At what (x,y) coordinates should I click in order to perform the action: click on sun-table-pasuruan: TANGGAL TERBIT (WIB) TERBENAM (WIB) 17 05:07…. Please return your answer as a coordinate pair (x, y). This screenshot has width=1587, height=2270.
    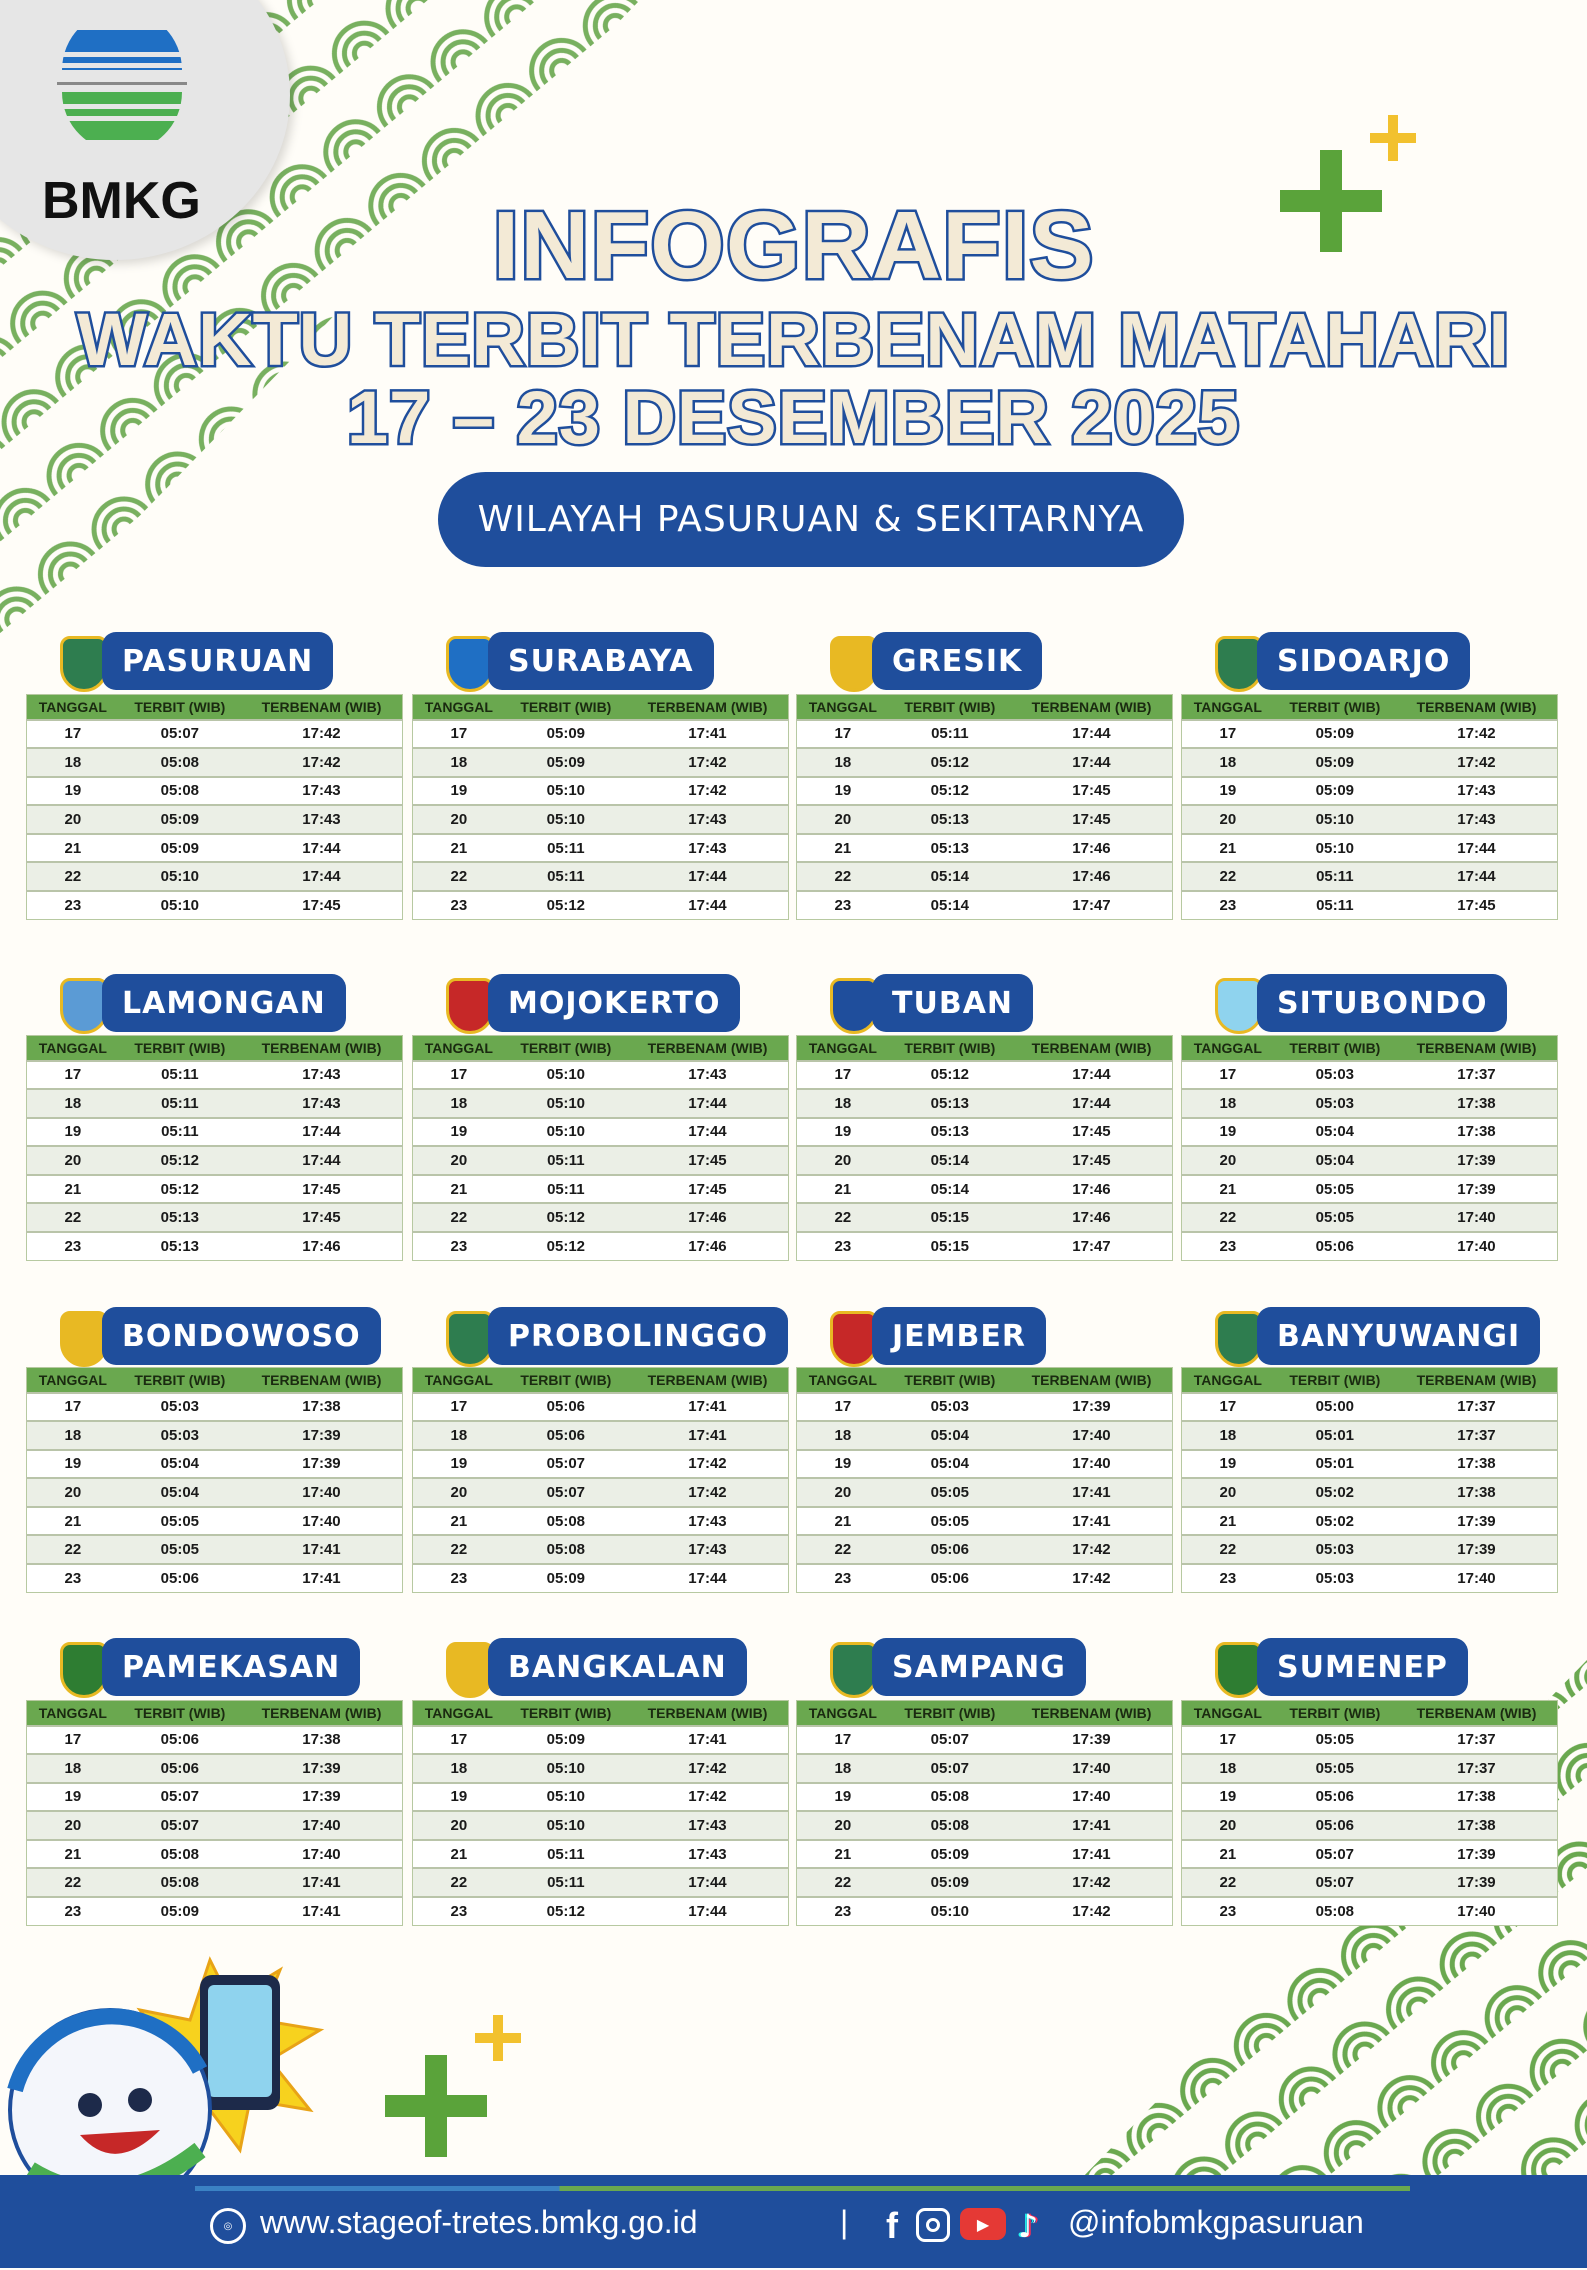
    Looking at the image, I should click on (214, 807).